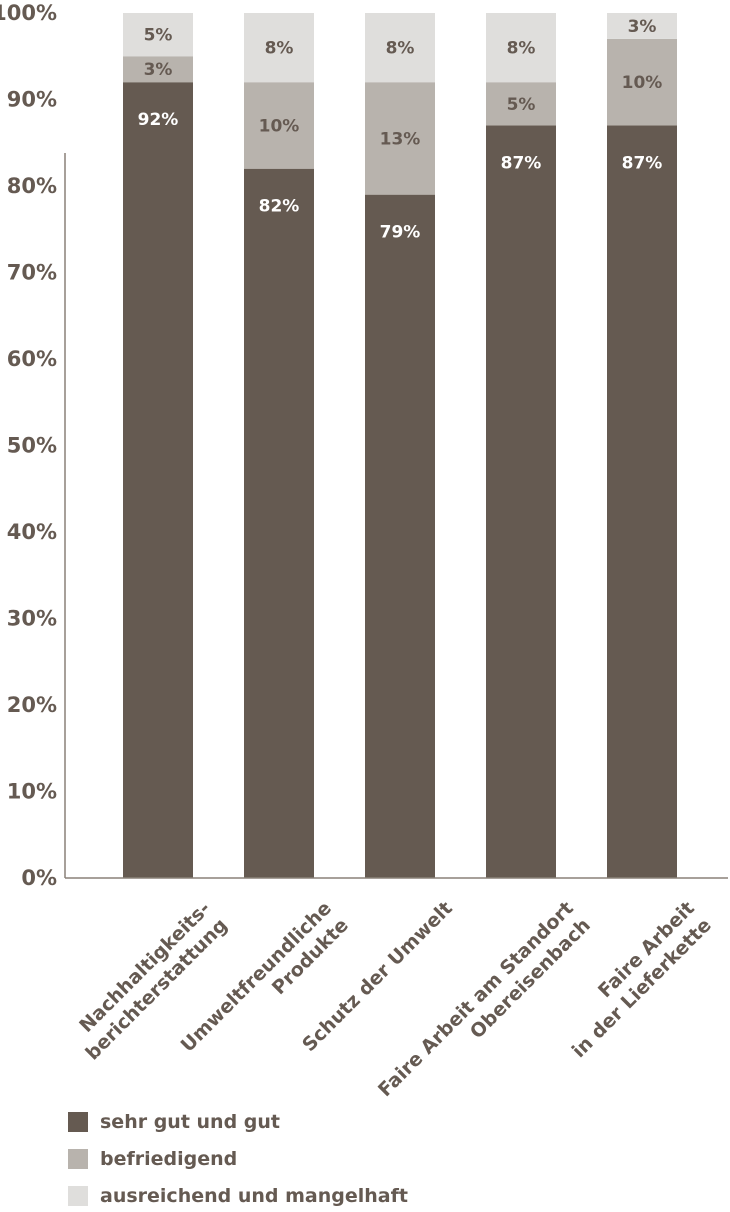  I want to click on bar-stack: 87% 5% 8%, so click(521, 445).